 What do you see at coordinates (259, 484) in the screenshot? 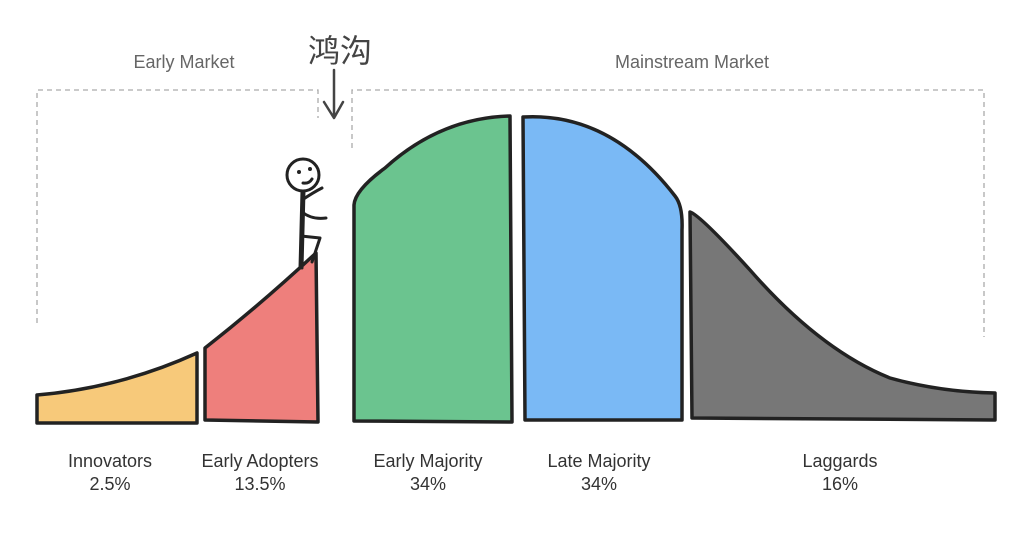
I see `early-adopters-percent: 13.5%` at bounding box center [259, 484].